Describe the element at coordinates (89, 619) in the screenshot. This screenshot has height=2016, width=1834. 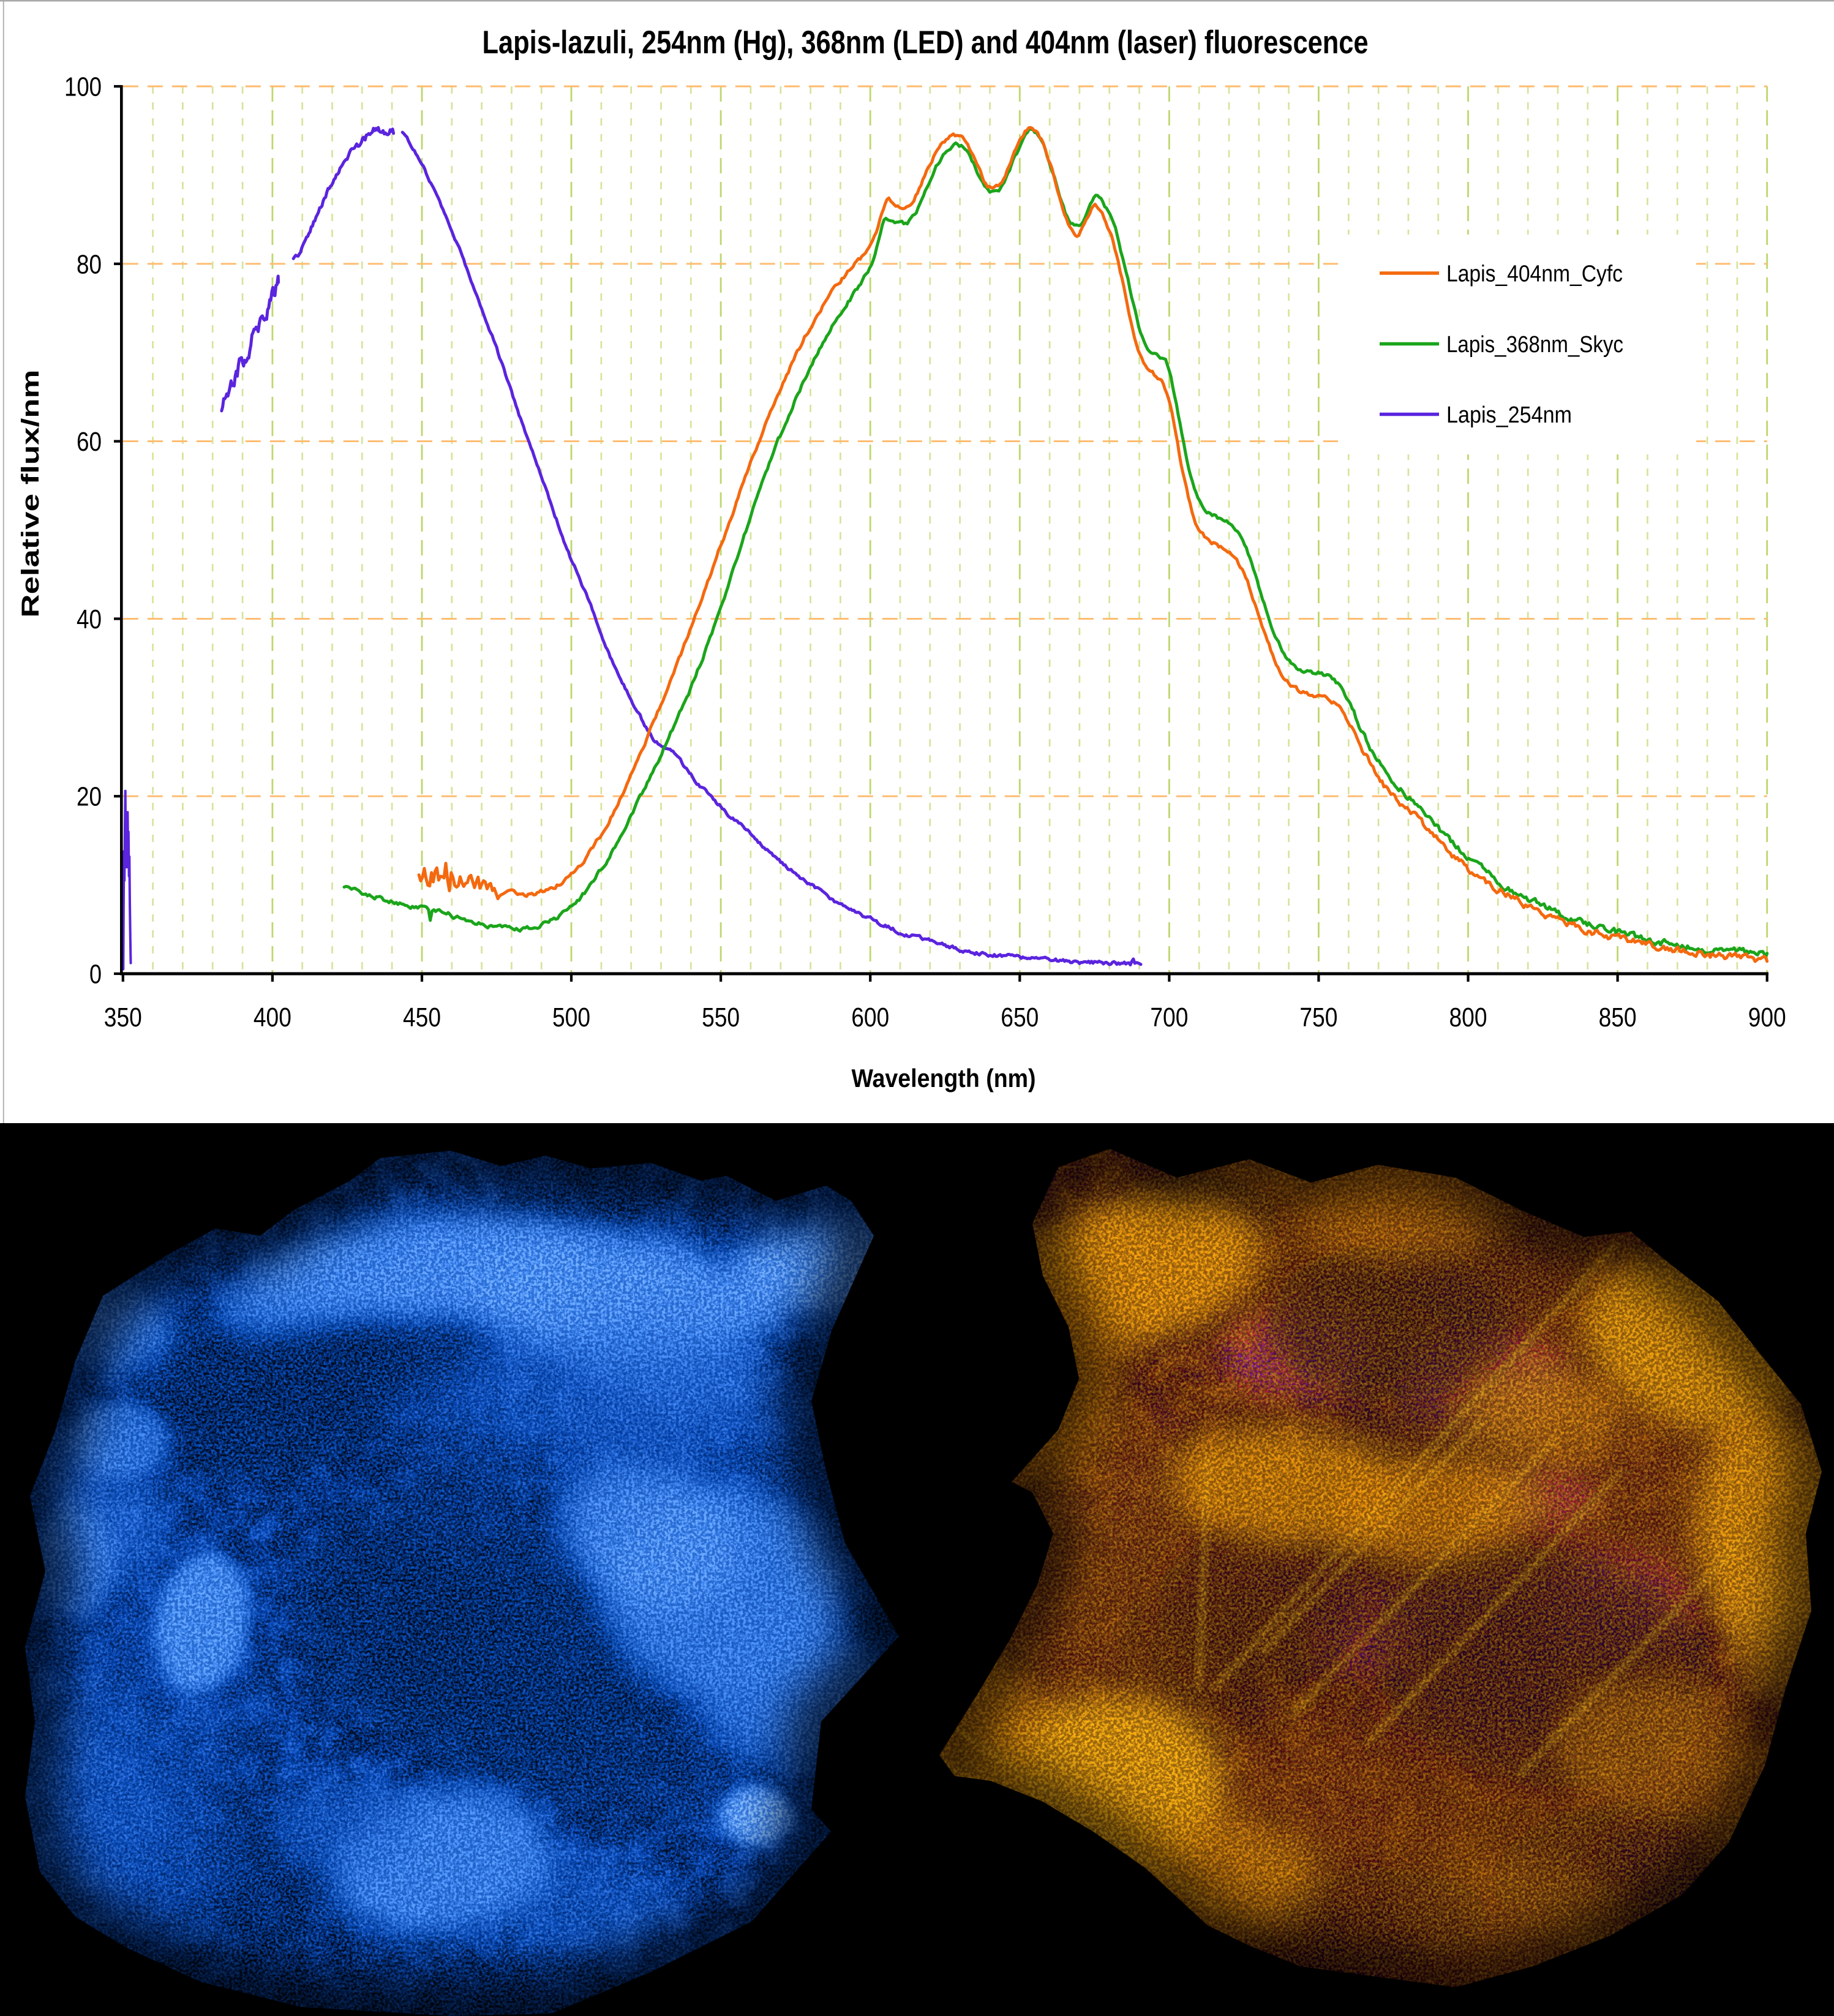
I see `svg-text: 40` at that location.